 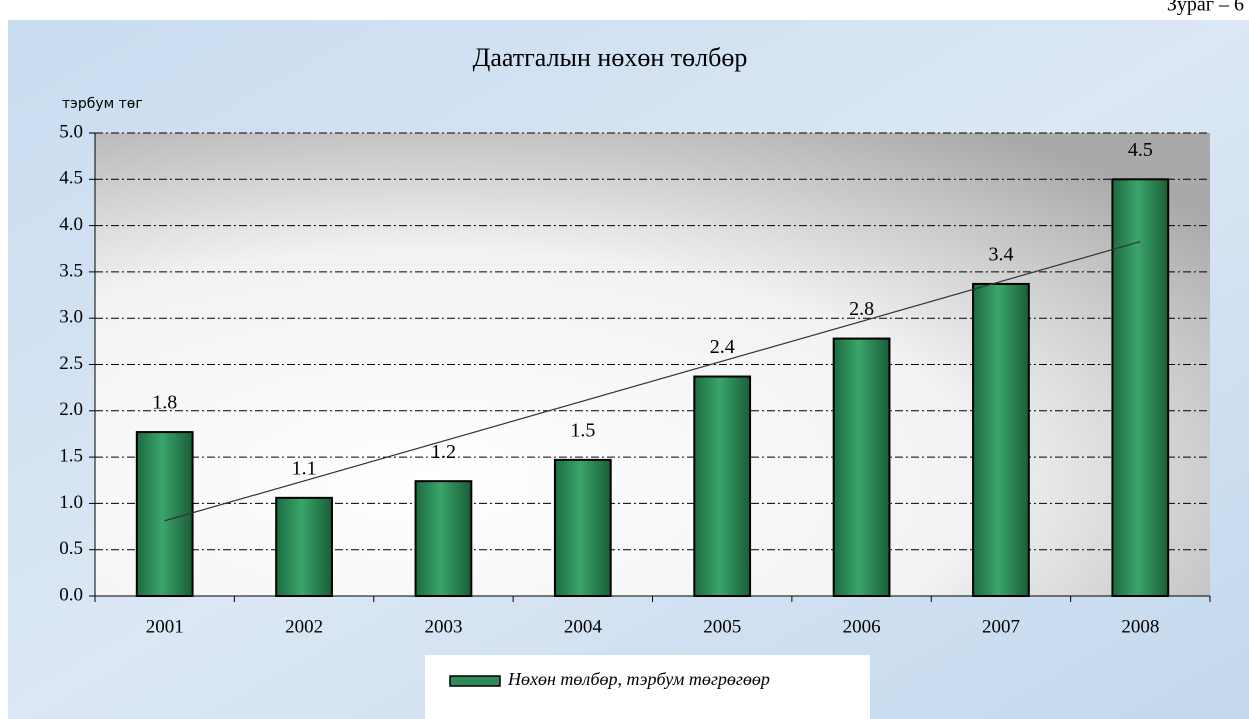 What do you see at coordinates (71, 548) in the screenshot?
I see `y-tick-label: 0.5` at bounding box center [71, 548].